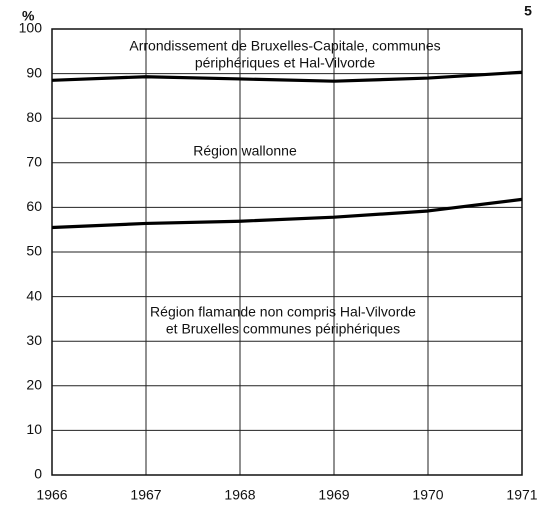 This screenshot has width=552, height=506. Describe the element at coordinates (34, 295) in the screenshot. I see `y-tick-label: 40` at that location.